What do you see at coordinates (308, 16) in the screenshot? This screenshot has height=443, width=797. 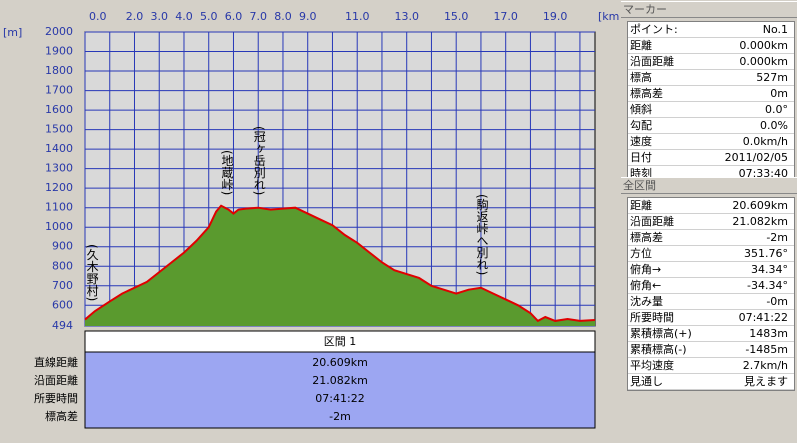 I see `x-tick-label: 9.0` at bounding box center [308, 16].